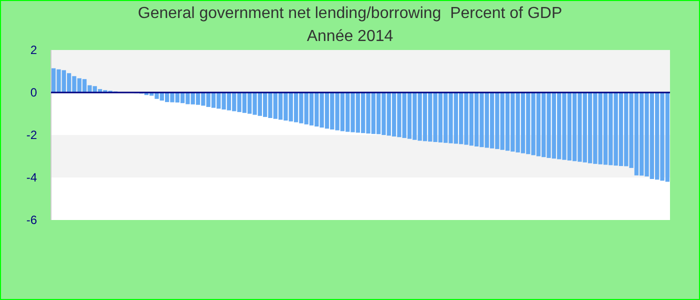 The image size is (700, 300). What do you see at coordinates (32, 177) in the screenshot?
I see `y-tick-label: -4` at bounding box center [32, 177].